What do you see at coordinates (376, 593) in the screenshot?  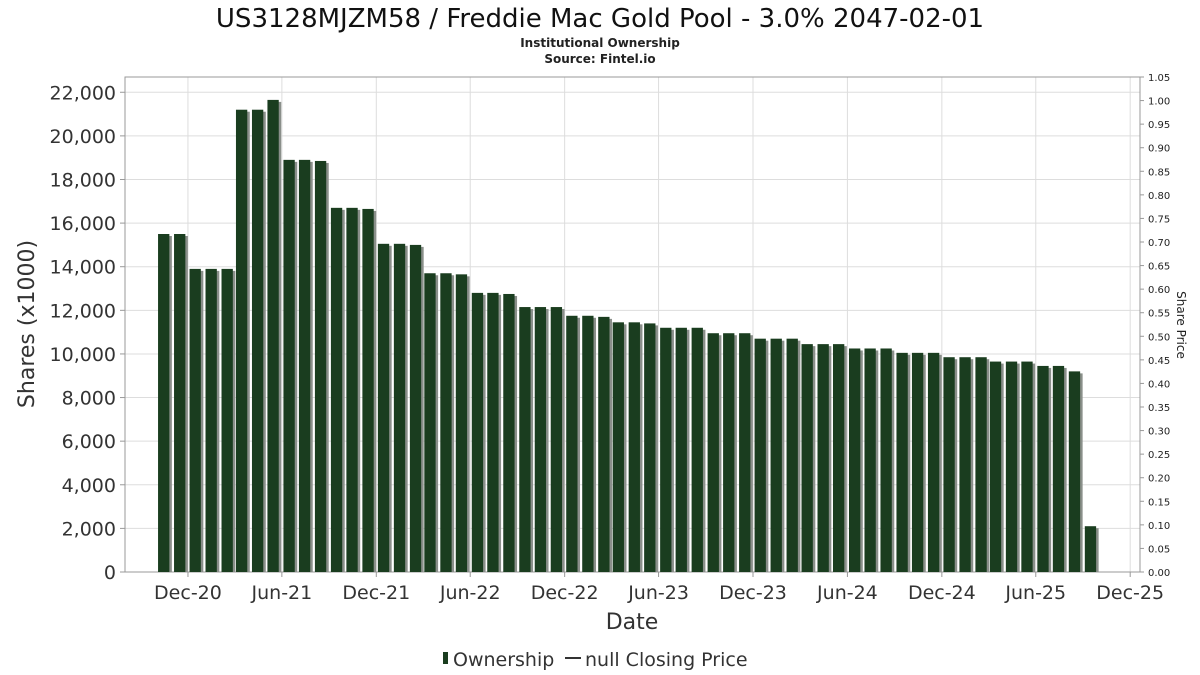 I see `x-tick-label: Dec-21` at bounding box center [376, 593].